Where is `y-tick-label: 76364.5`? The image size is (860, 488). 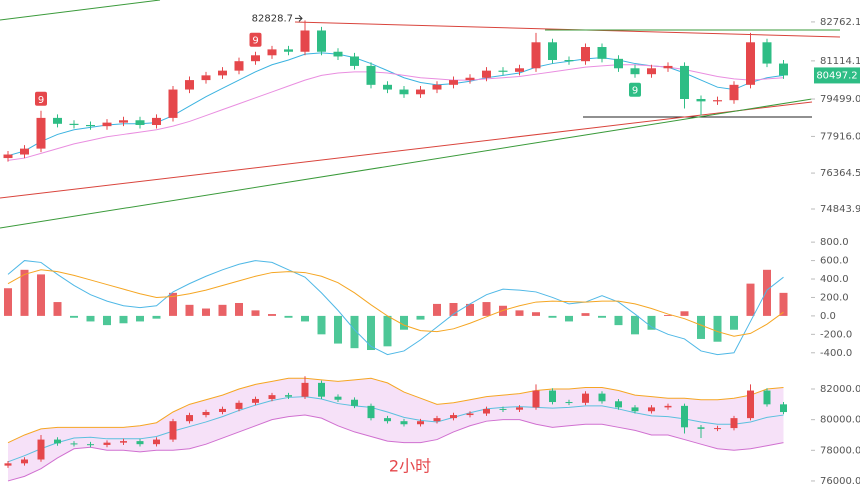 y-tick-label: 76364.5 is located at coordinates (840, 173).